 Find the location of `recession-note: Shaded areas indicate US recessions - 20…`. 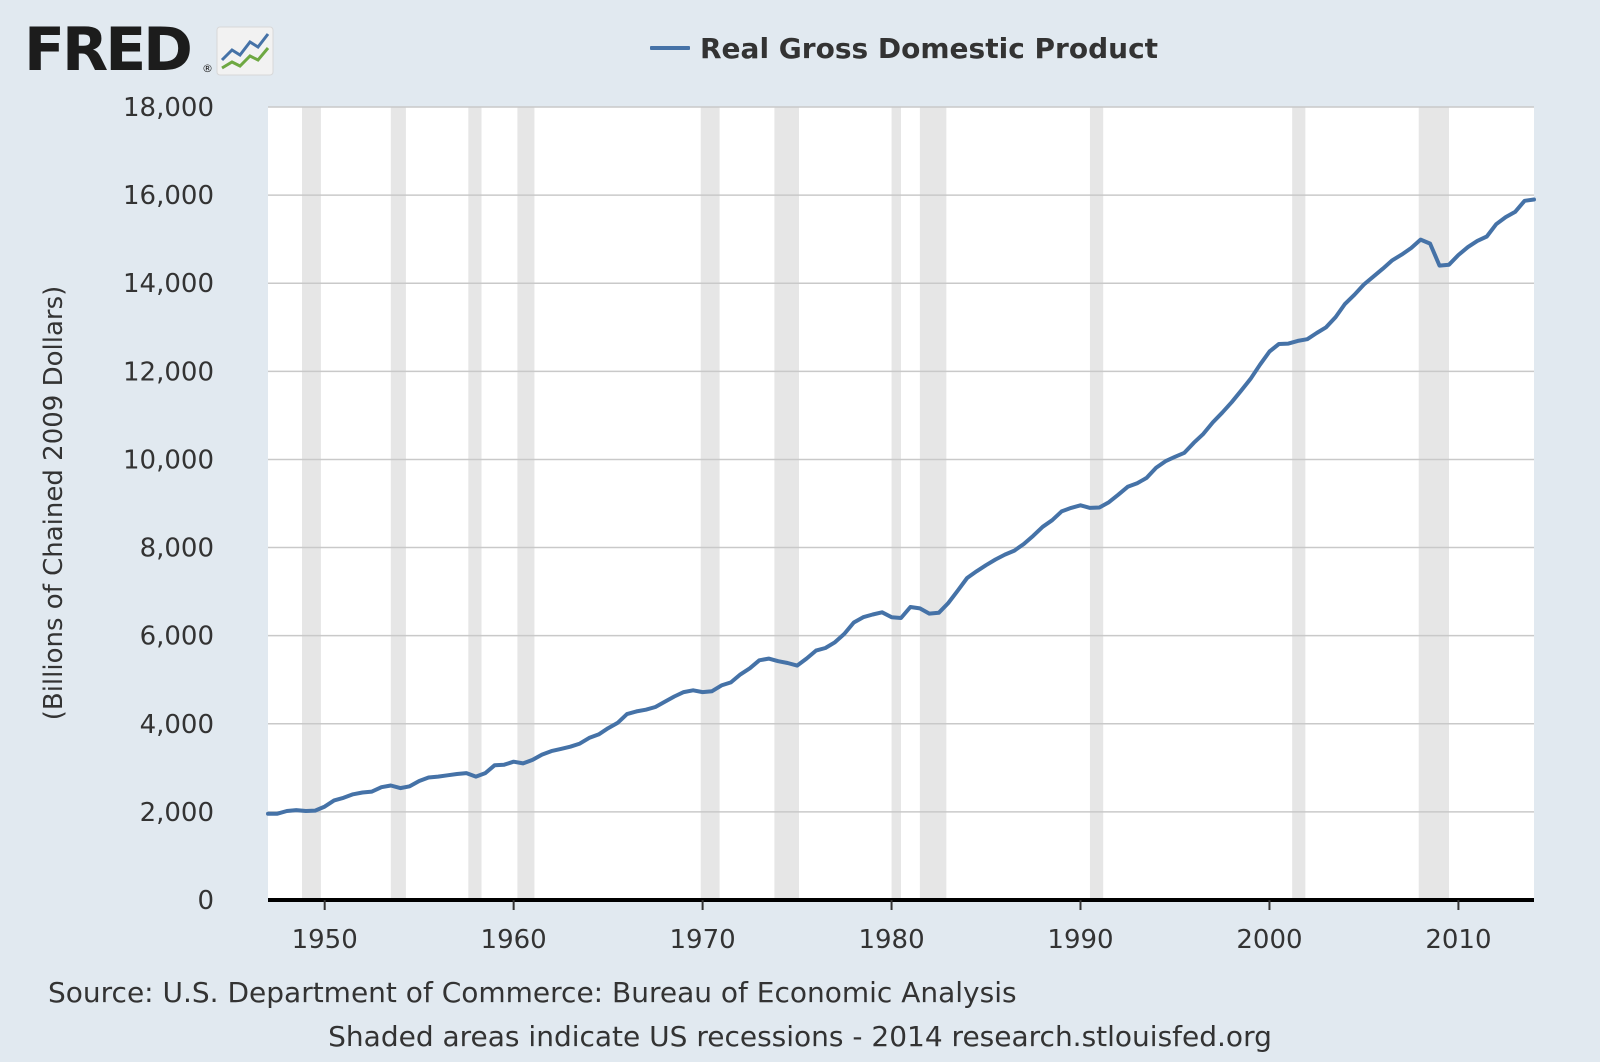

recession-note: Shaded areas indicate US recessions - 20… is located at coordinates (800, 1036).